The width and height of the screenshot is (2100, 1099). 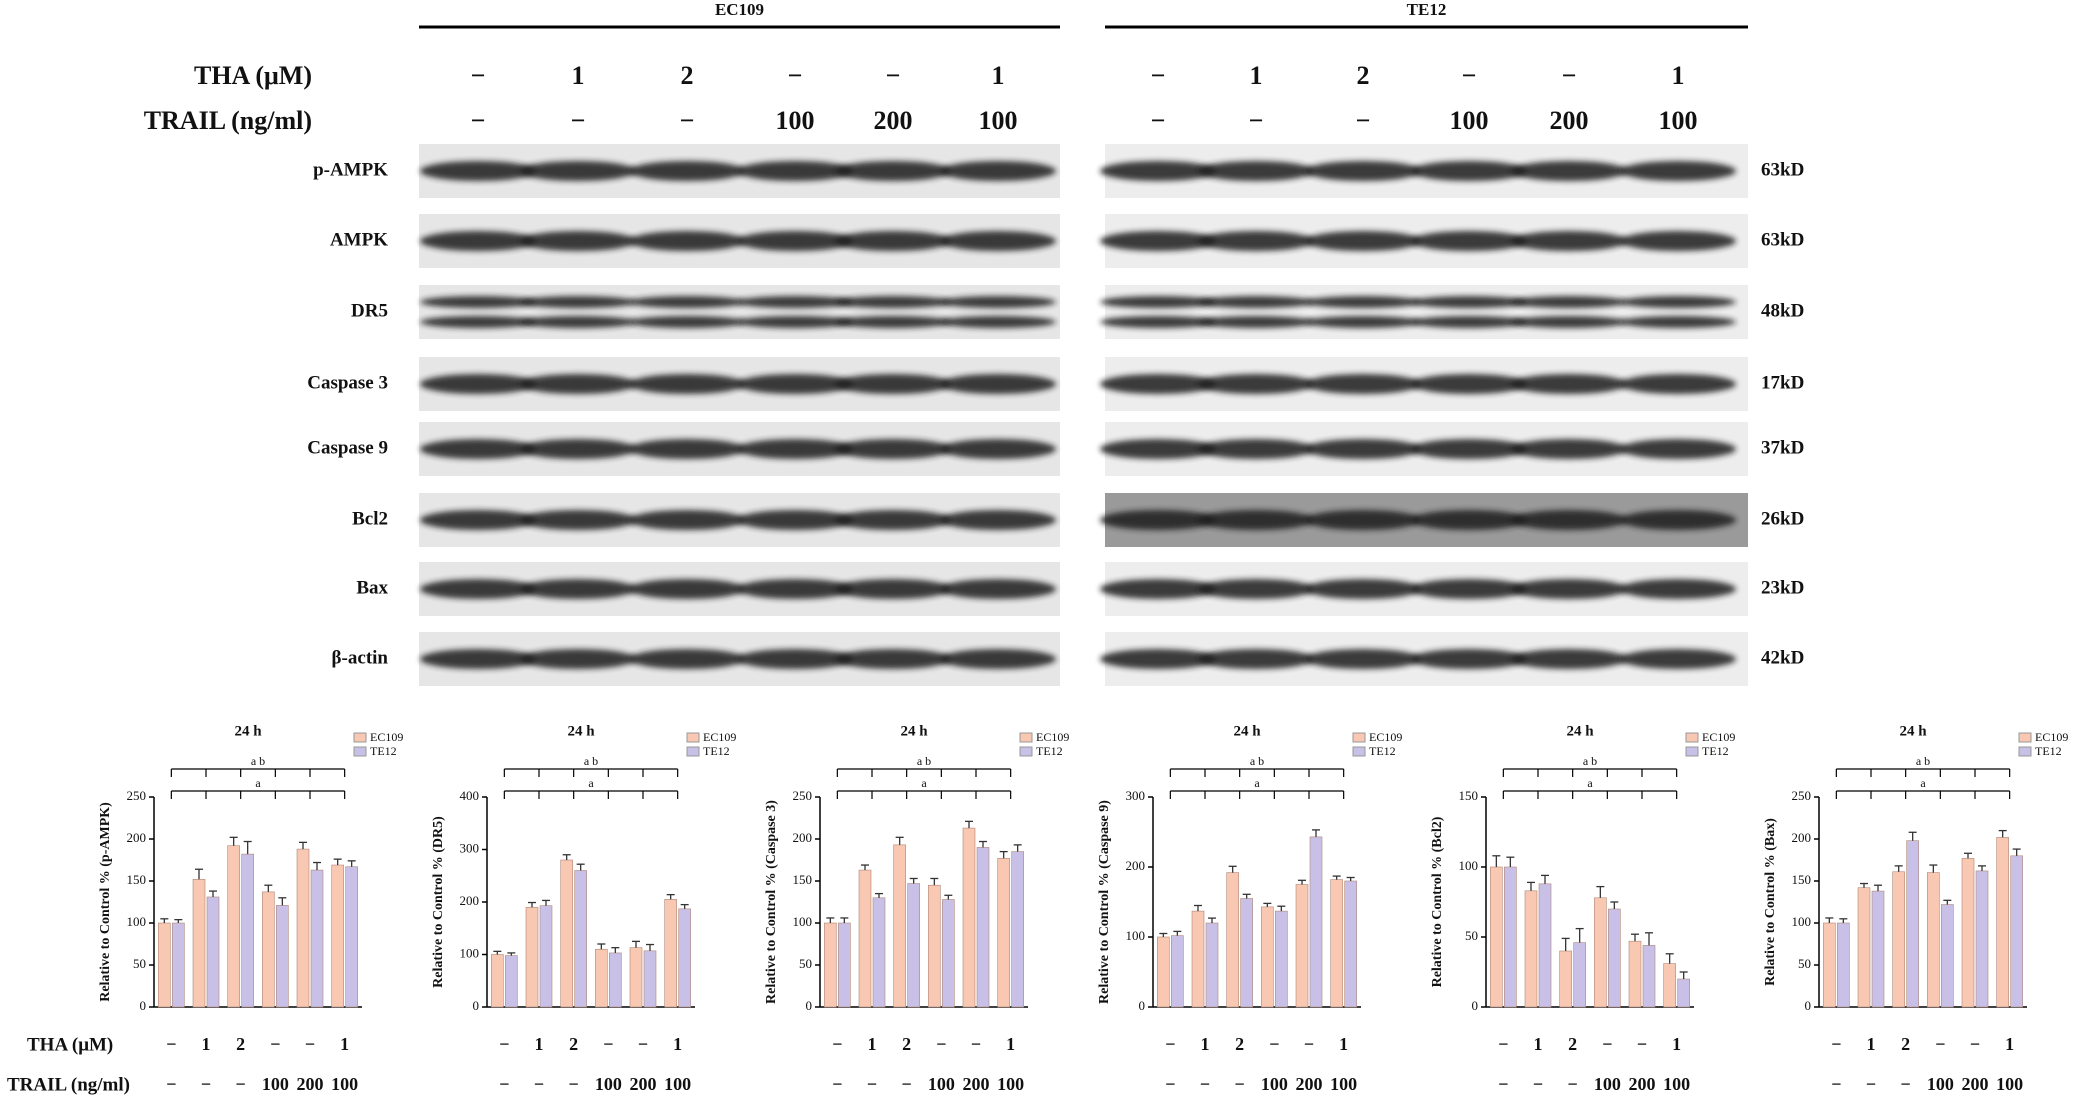 What do you see at coordinates (1782, 657) in the screenshot?
I see `size-label: 42kD` at bounding box center [1782, 657].